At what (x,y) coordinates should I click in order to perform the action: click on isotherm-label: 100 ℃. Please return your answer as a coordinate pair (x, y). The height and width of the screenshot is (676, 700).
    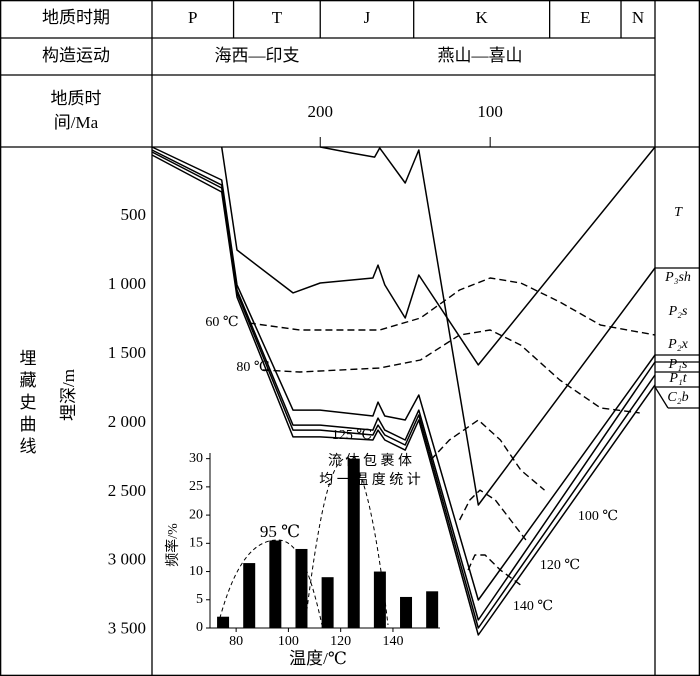
    Looking at the image, I should click on (598, 516).